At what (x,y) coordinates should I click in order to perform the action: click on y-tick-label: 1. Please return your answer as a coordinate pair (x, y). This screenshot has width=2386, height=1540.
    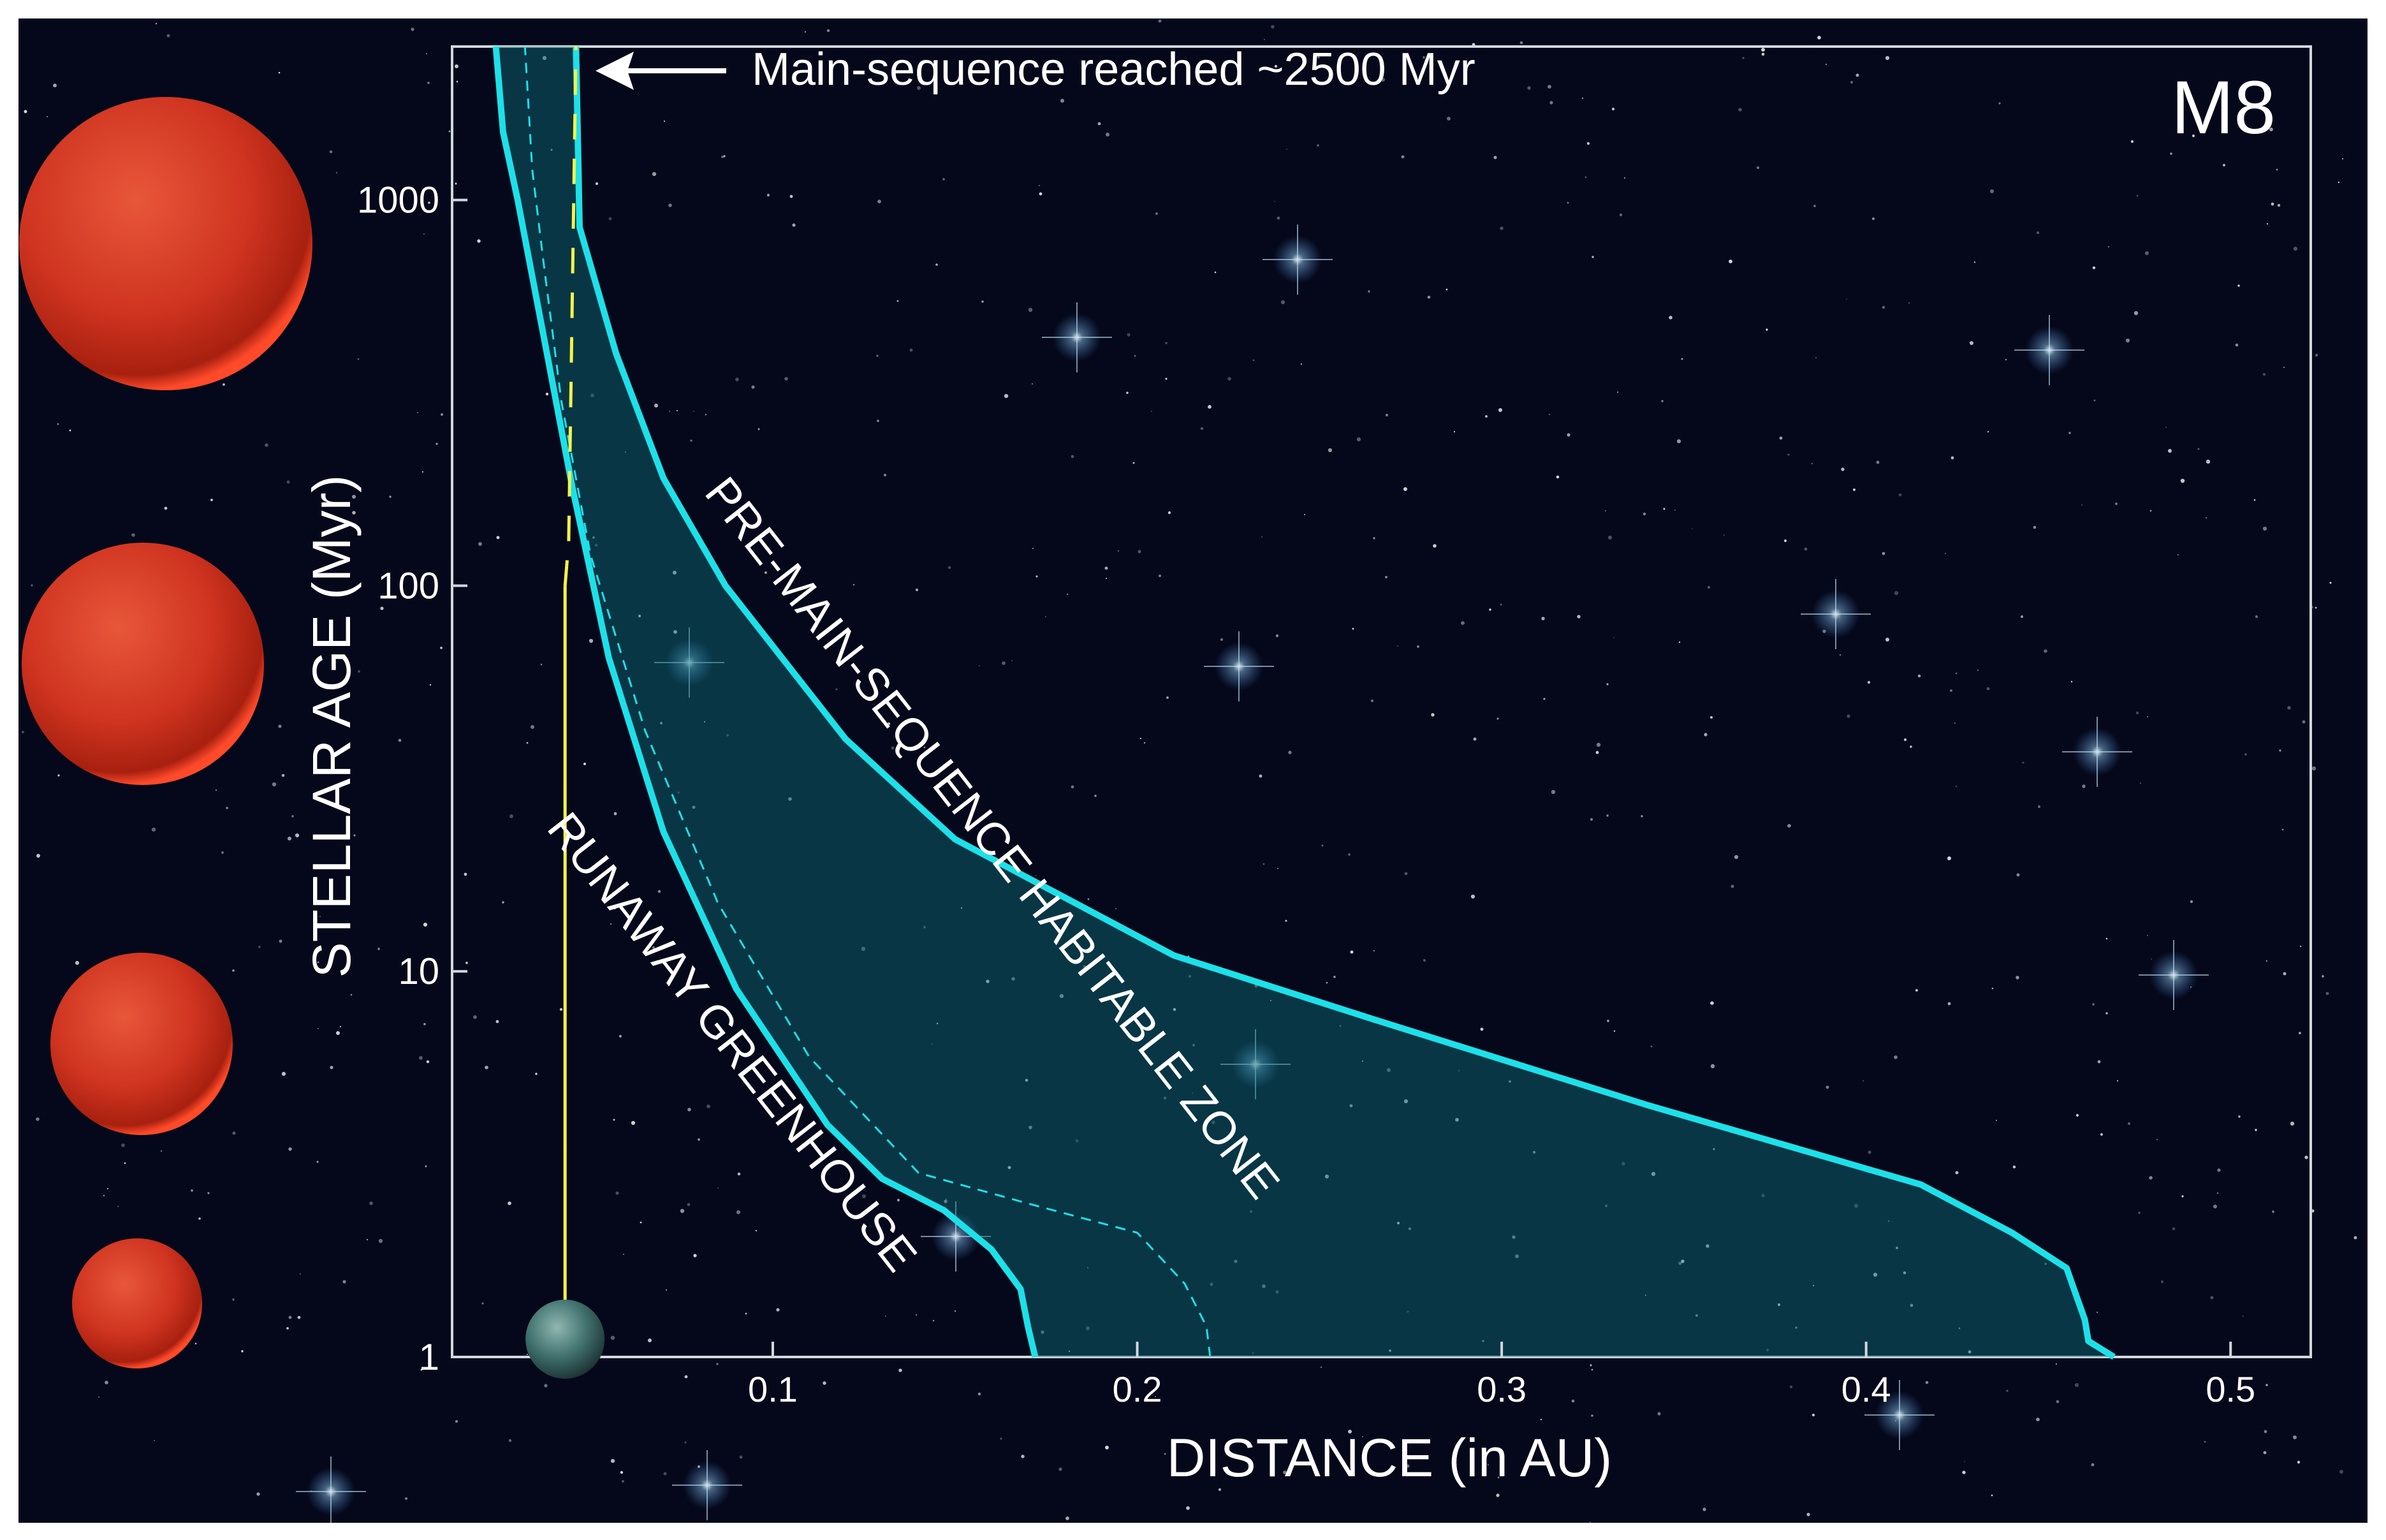
    Looking at the image, I should click on (429, 1357).